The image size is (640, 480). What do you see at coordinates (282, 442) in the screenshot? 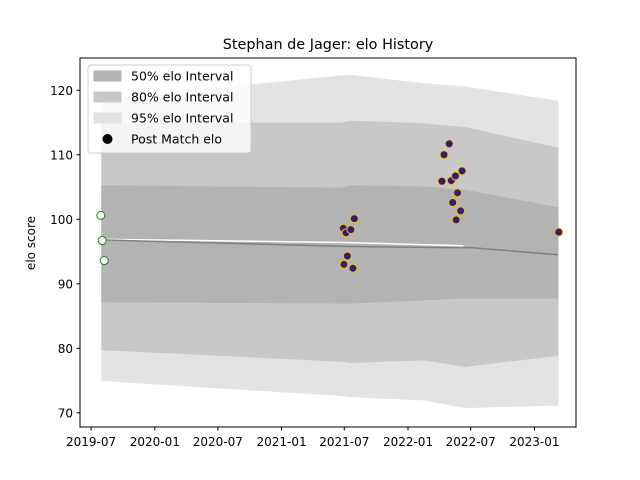
I see `x-tick-label: 2021-01` at bounding box center [282, 442].